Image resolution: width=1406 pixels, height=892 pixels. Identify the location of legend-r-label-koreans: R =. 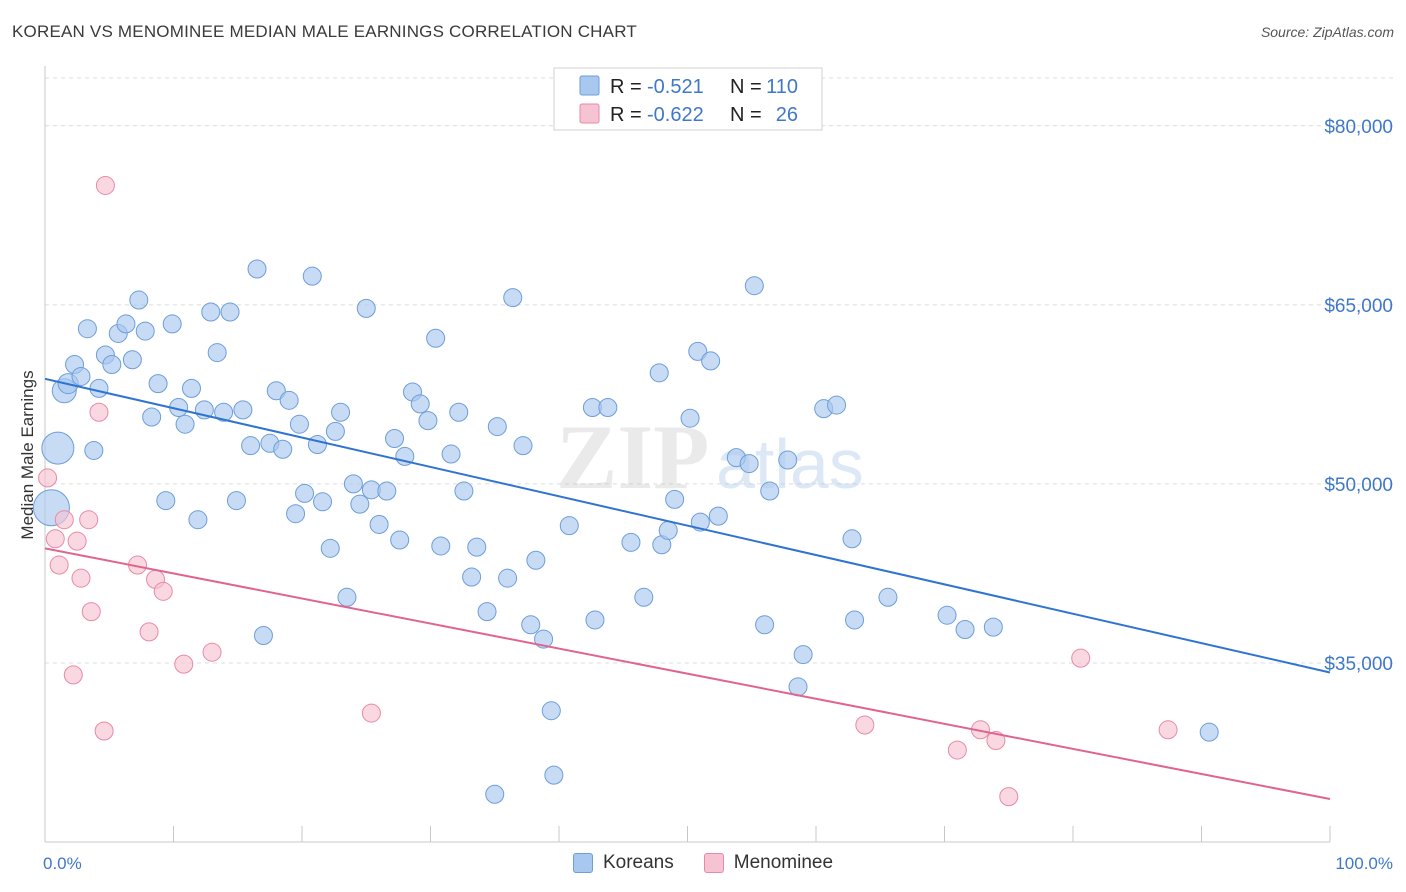
(626, 87).